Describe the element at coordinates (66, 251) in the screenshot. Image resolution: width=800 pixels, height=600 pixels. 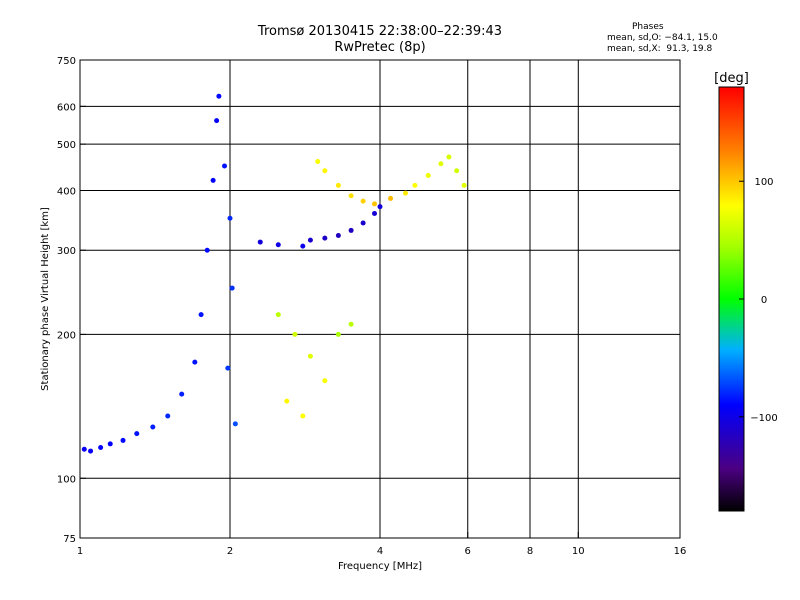
I see `y-tick-label: 300` at that location.